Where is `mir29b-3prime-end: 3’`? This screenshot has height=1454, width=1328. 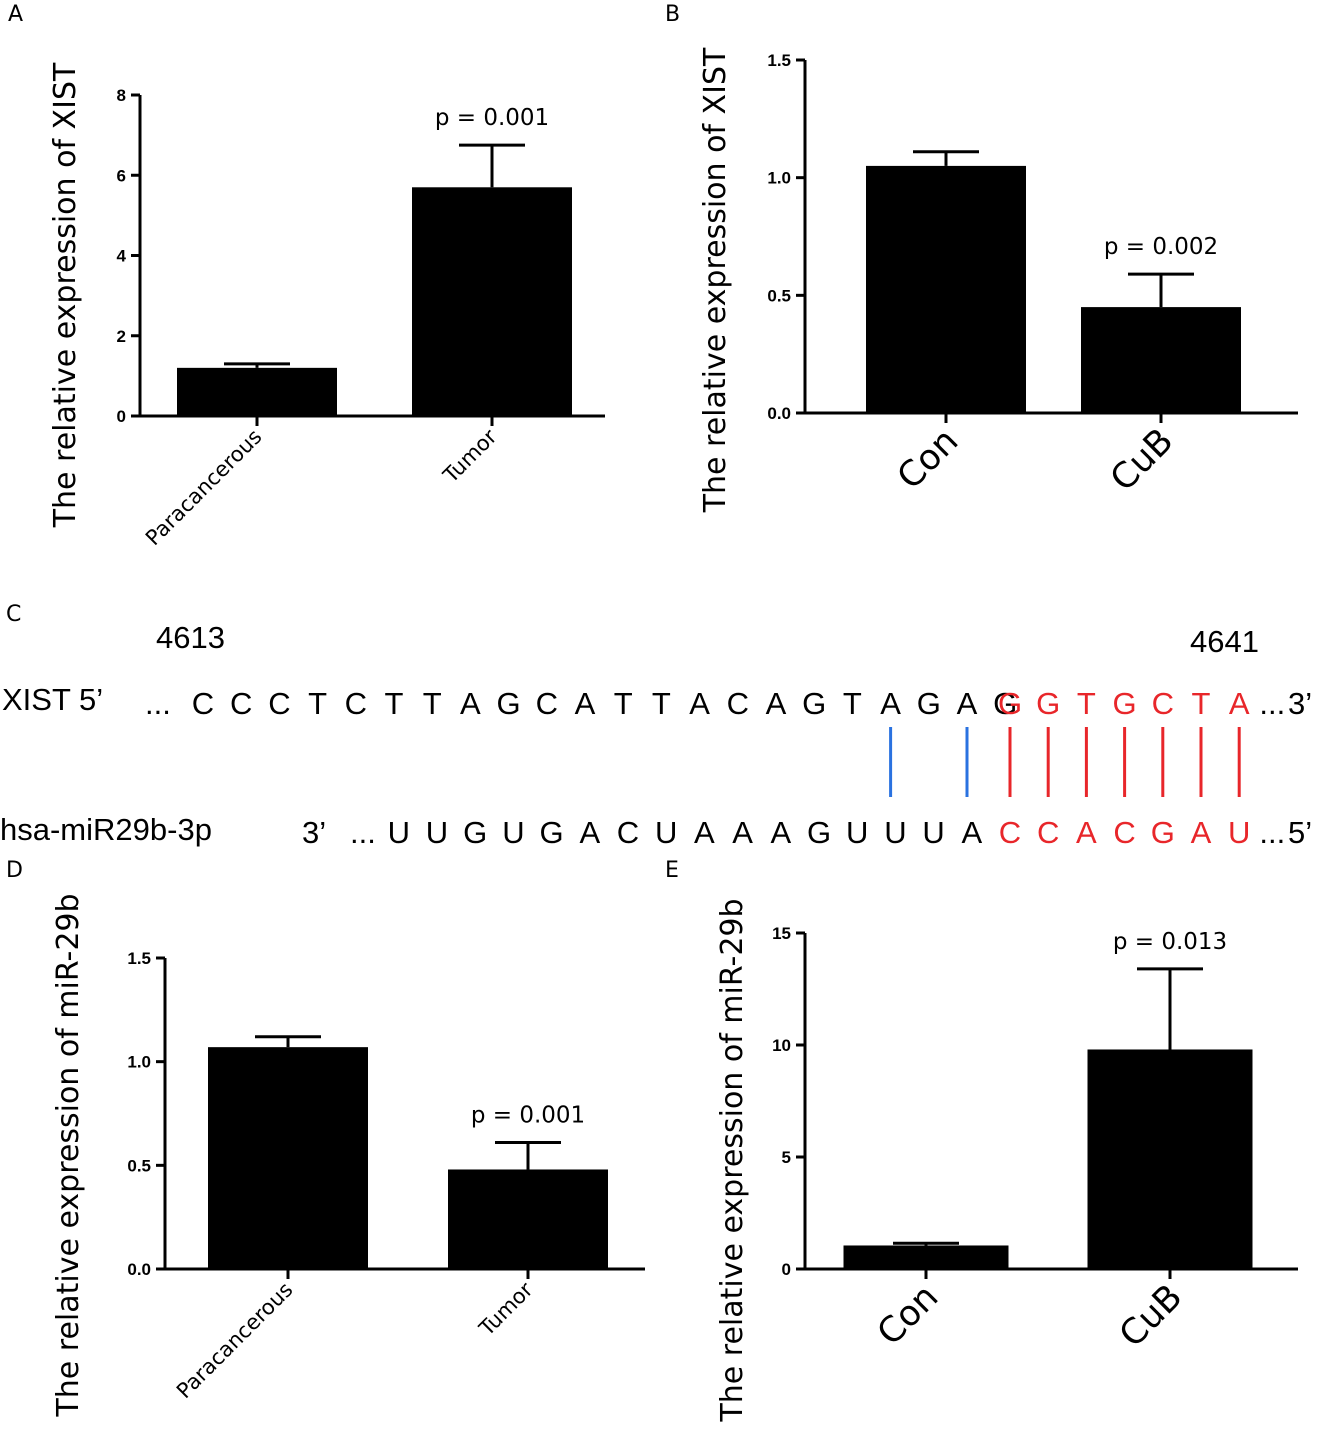
mir29b-3prime-end: 3’ is located at coordinates (314, 832).